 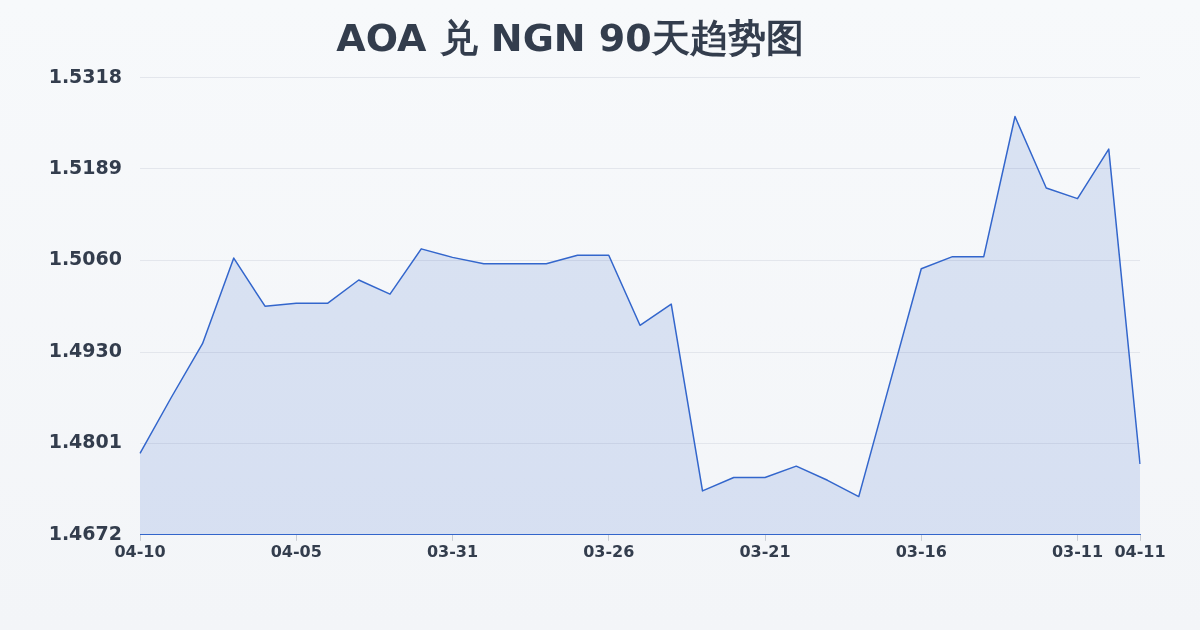 What do you see at coordinates (921, 551) in the screenshot?
I see `x-tick-label: 03-16` at bounding box center [921, 551].